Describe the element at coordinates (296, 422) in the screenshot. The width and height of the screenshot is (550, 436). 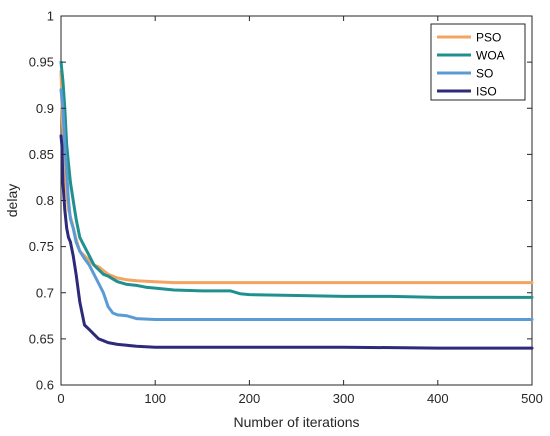
I see `x-axis-label: Number of iterations` at that location.